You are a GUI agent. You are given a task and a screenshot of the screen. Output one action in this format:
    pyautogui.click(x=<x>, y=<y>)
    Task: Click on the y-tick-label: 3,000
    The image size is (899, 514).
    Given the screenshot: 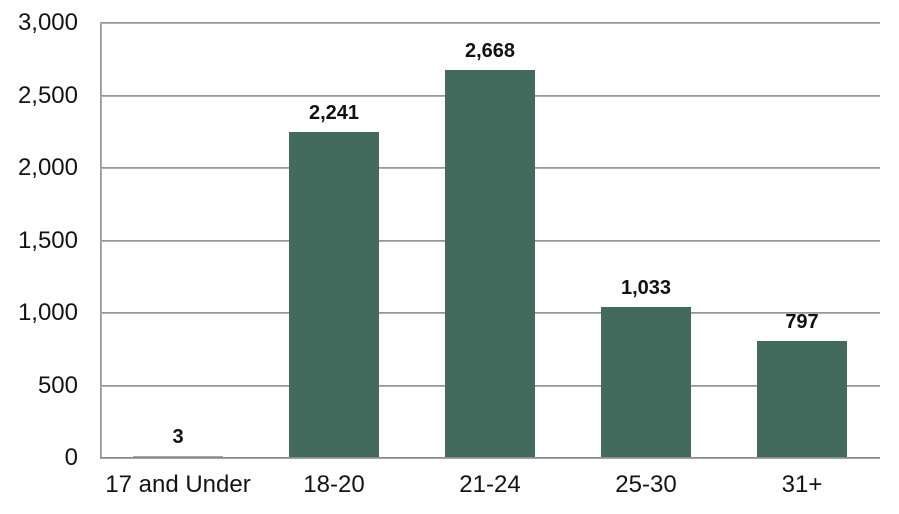 What is the action you would take?
    pyautogui.click(x=47, y=22)
    